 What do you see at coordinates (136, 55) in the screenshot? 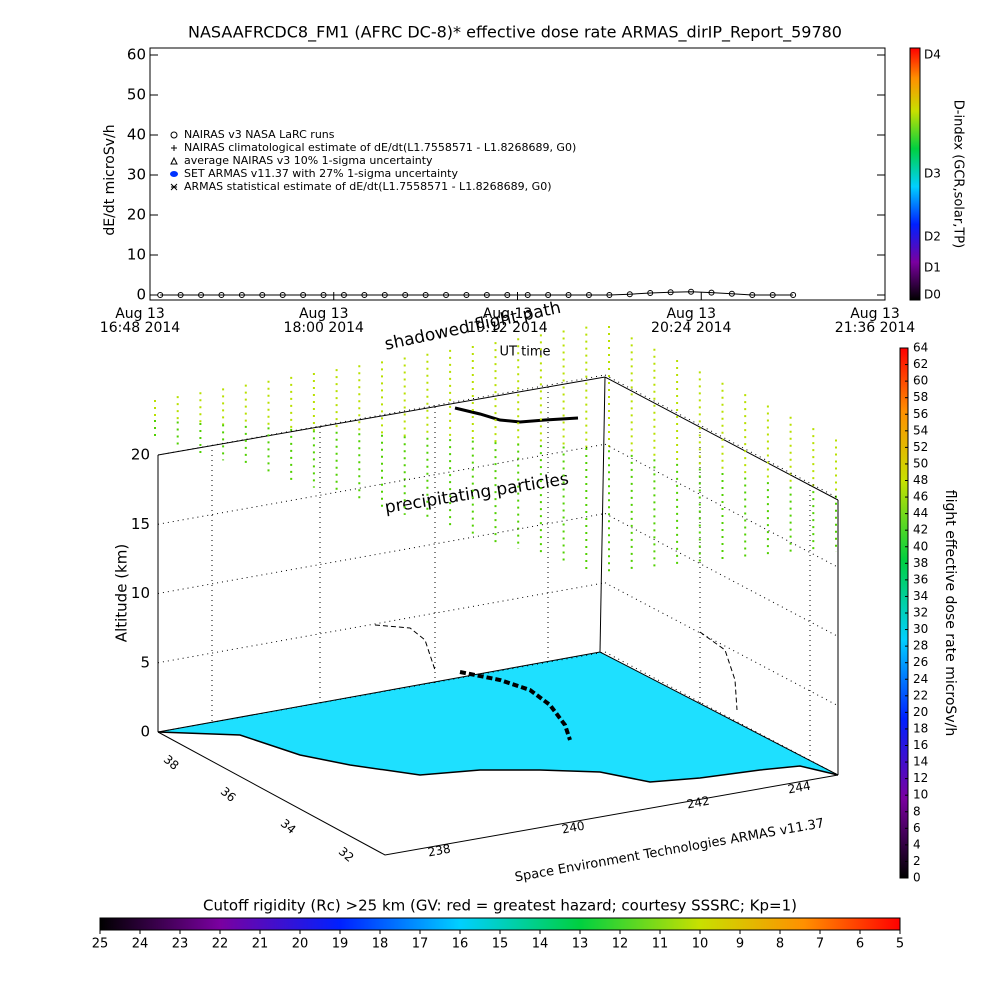
I see `y-tick-label: 60` at bounding box center [136, 55].